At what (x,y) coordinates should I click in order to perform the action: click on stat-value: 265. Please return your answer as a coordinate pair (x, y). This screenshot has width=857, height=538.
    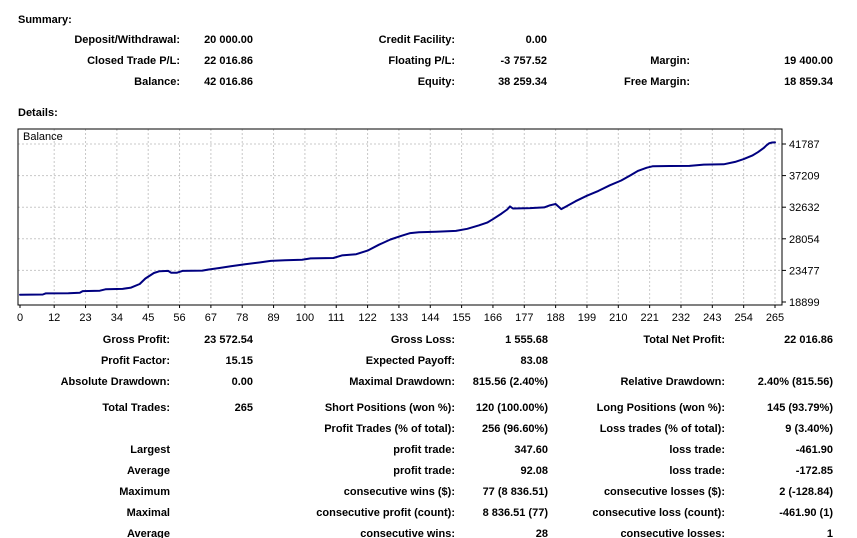
    Looking at the image, I should click on (243, 408).